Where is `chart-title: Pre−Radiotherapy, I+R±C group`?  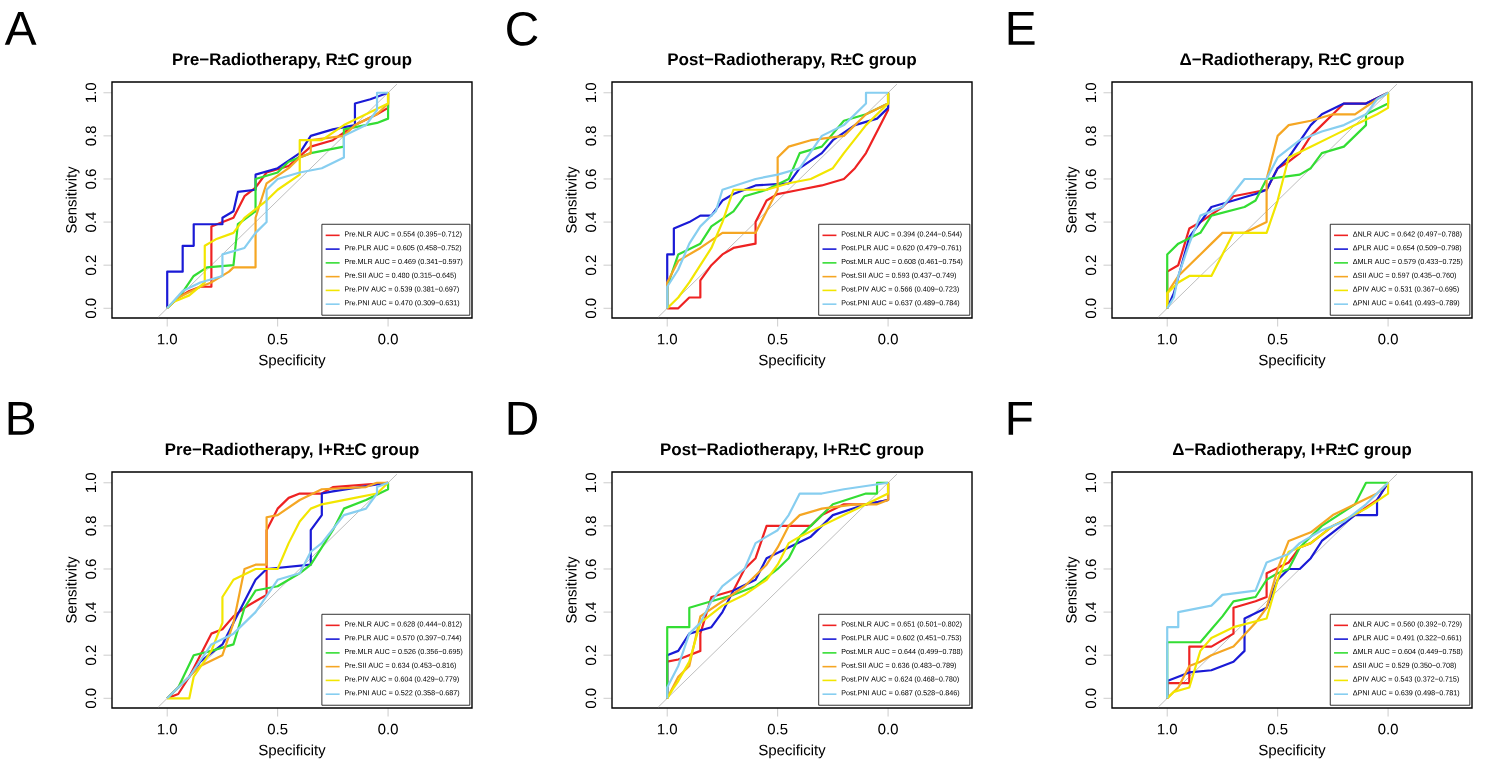 chart-title: Pre−Radiotherapy, I+R±C group is located at coordinates (292, 450).